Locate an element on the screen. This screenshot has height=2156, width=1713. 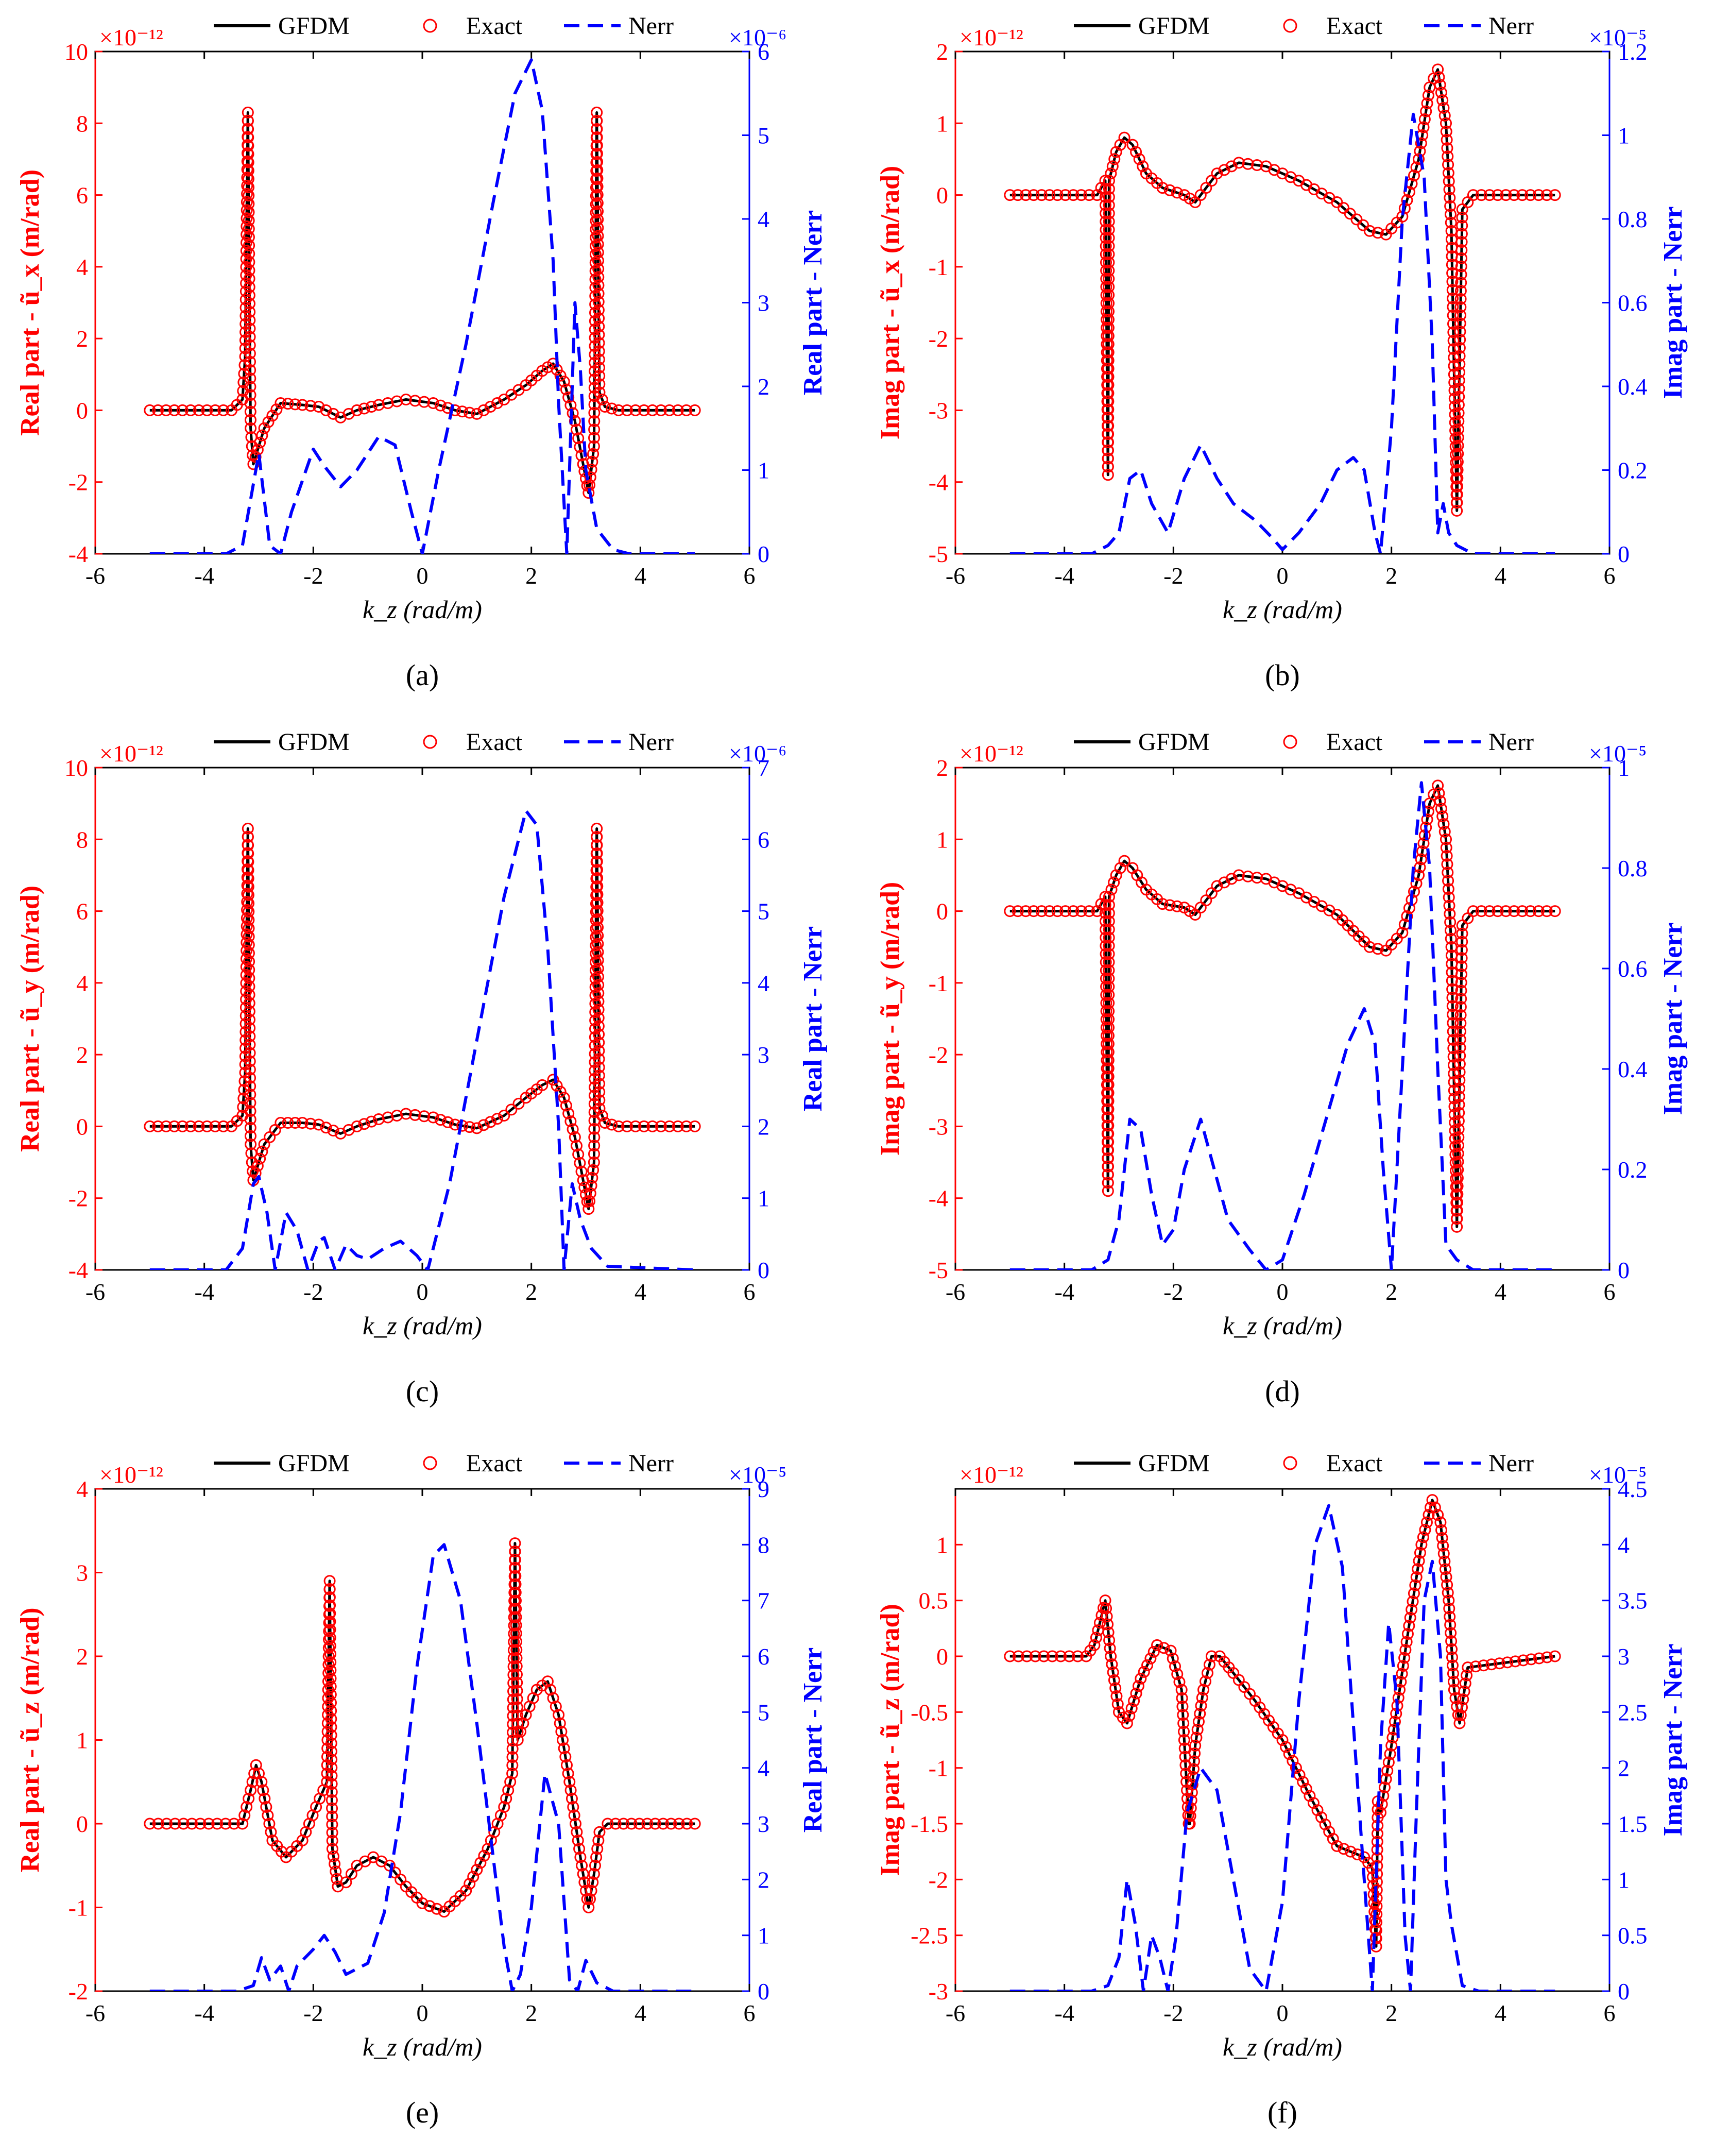
right-tick-label: 3.5 is located at coordinates (1633, 1601).